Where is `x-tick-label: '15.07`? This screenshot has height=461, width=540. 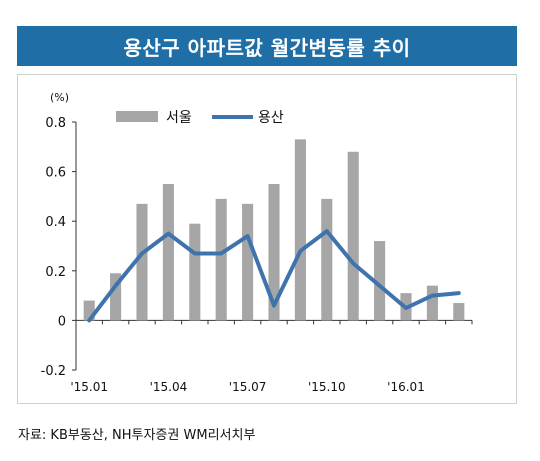
x-tick-label: '15.07 is located at coordinates (248, 387).